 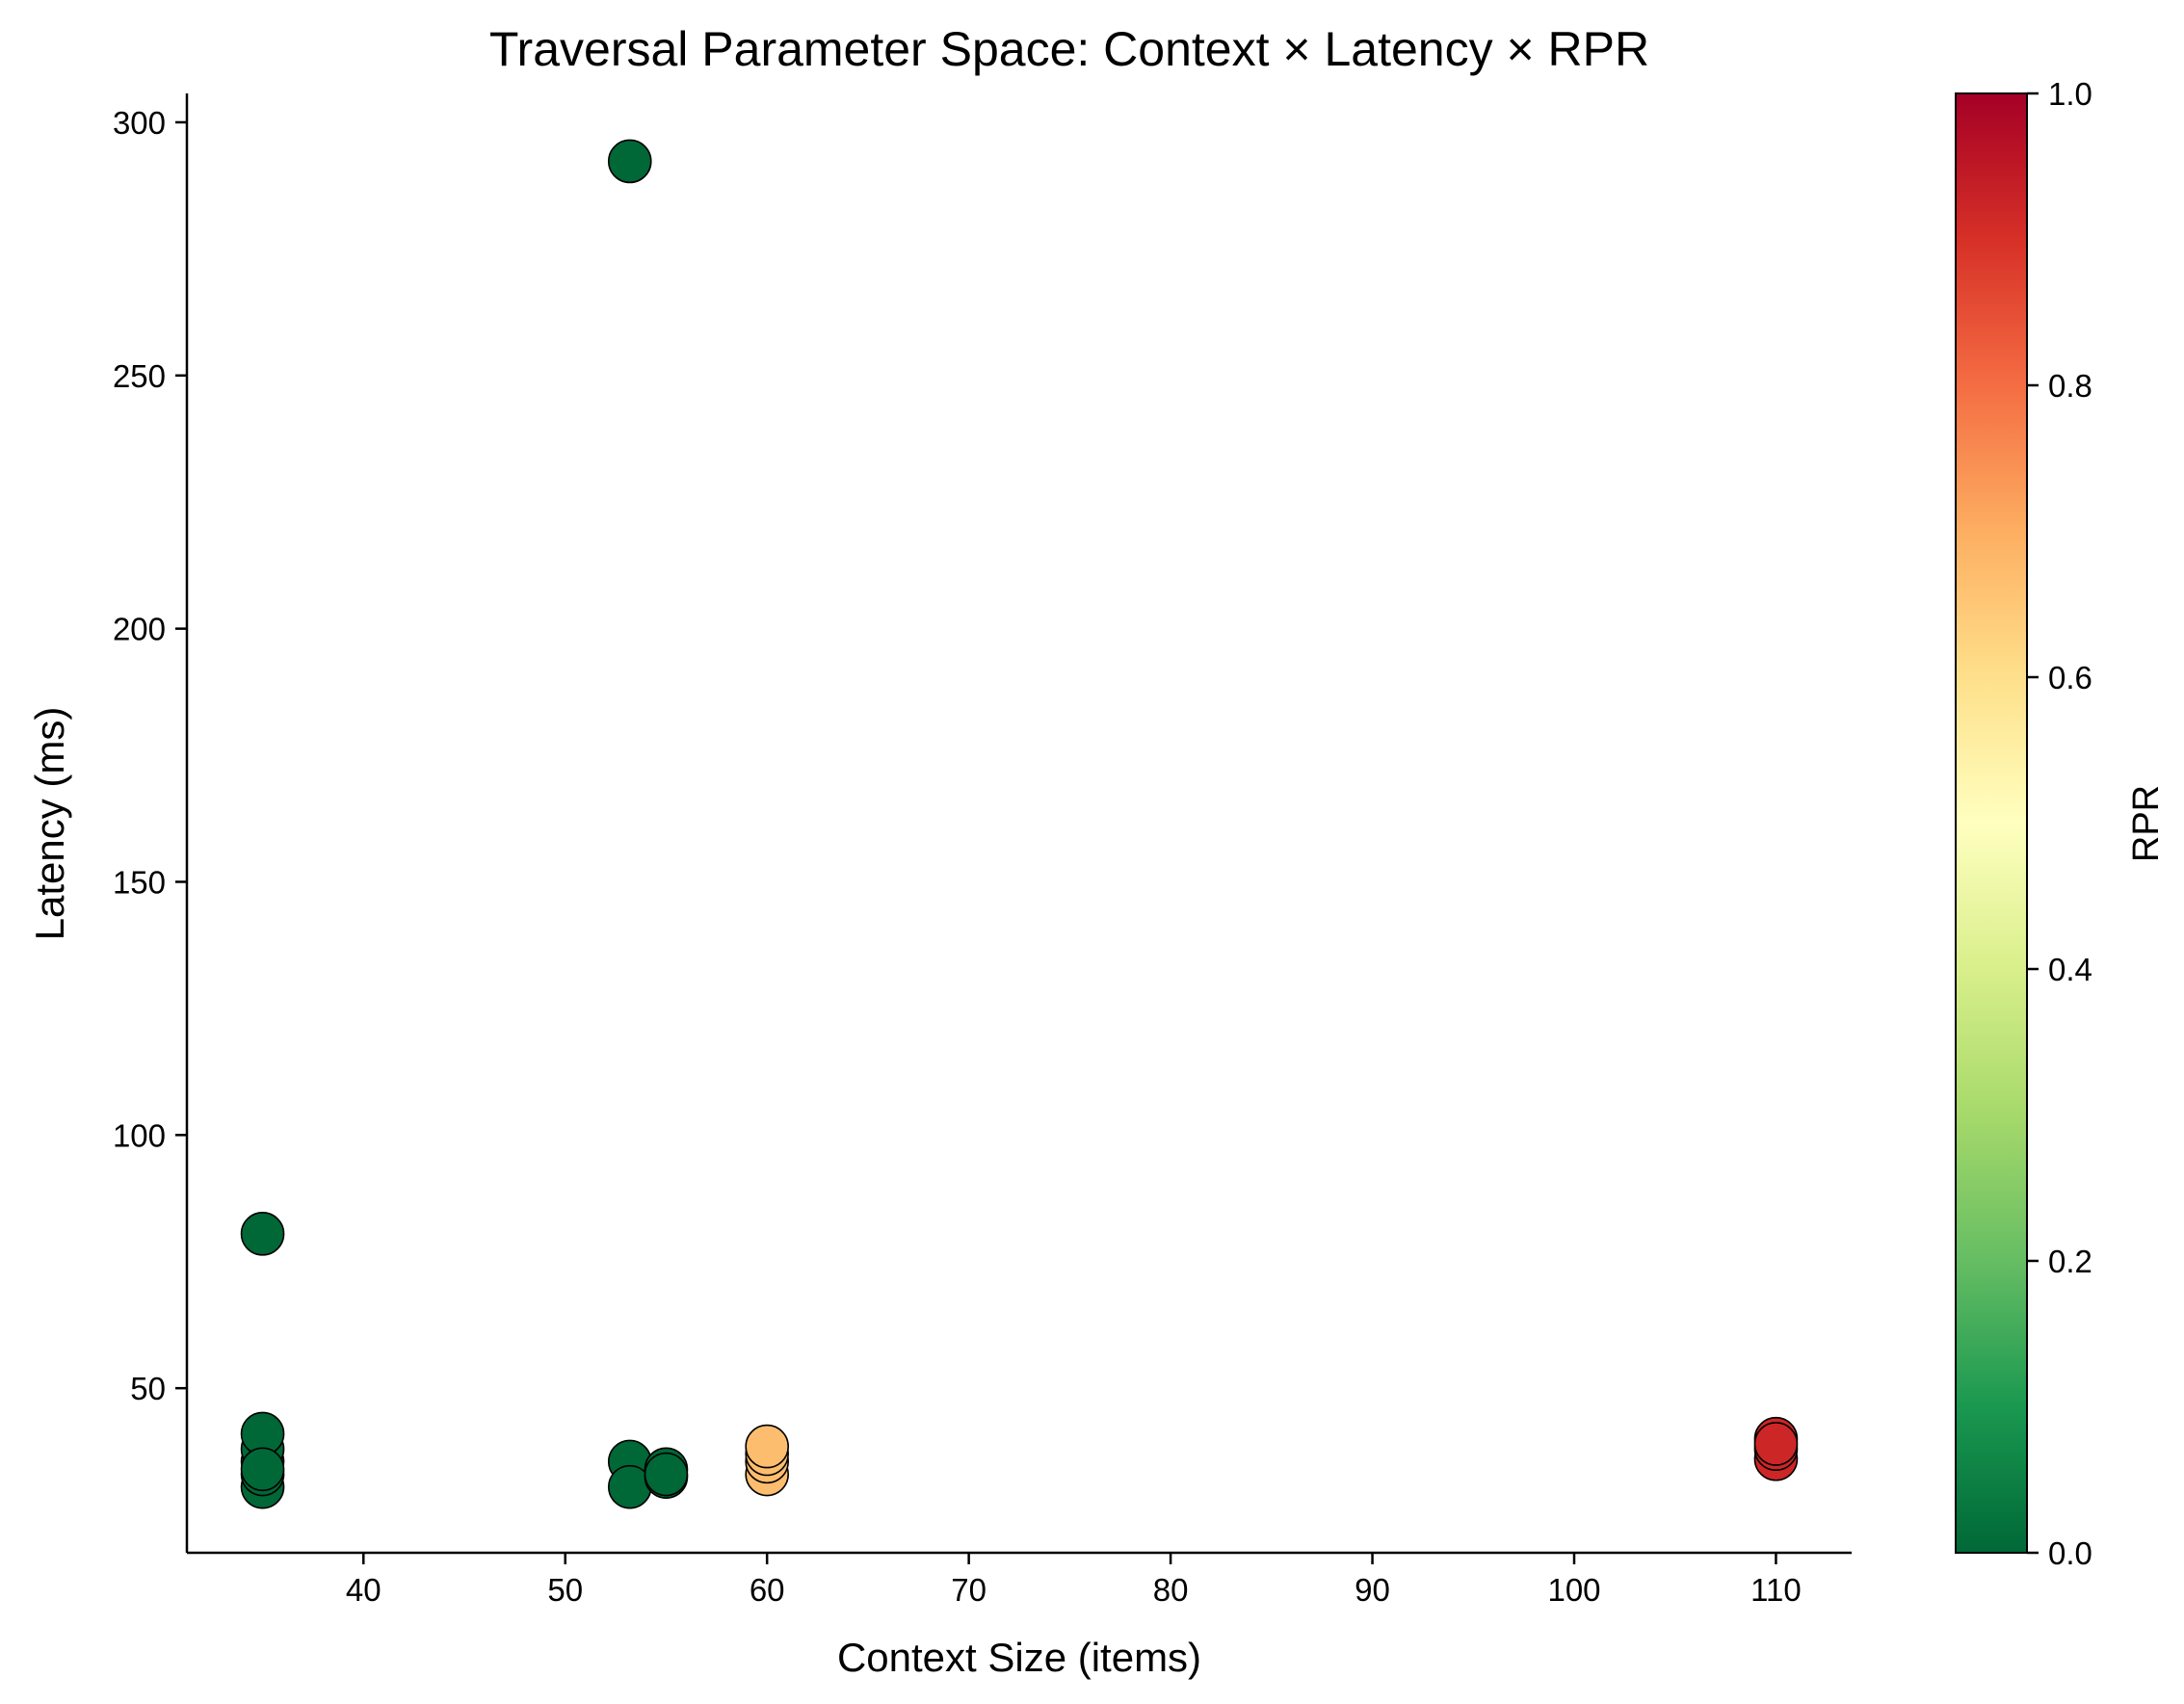 What do you see at coordinates (140, 376) in the screenshot?
I see `y-tick-label: 250` at bounding box center [140, 376].